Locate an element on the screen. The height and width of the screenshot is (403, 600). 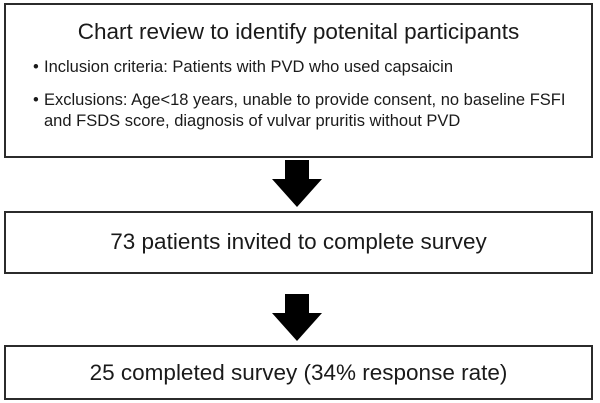
step-box-completed: 25 completed survey (34% response rate) is located at coordinates (298, 372).